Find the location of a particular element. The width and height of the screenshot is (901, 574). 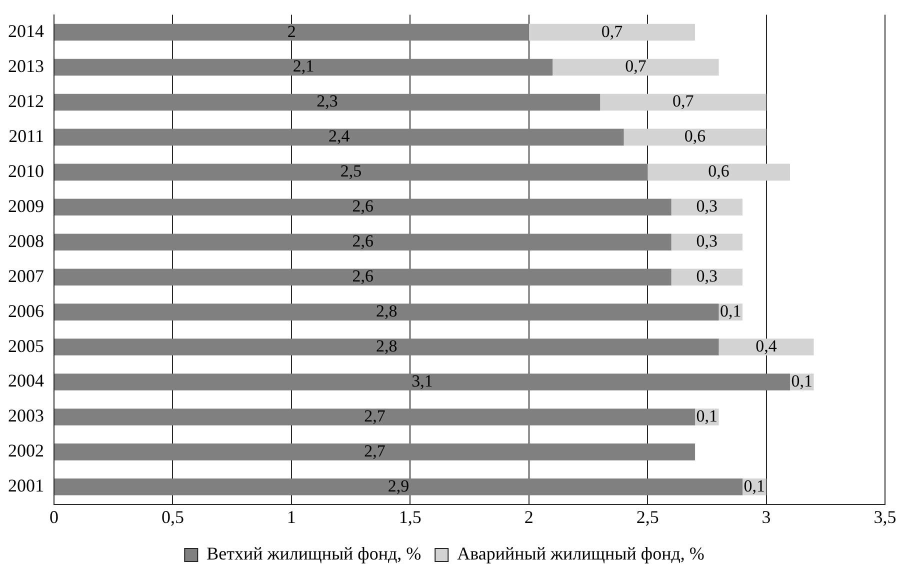

data-label: 0,4 is located at coordinates (767, 346).